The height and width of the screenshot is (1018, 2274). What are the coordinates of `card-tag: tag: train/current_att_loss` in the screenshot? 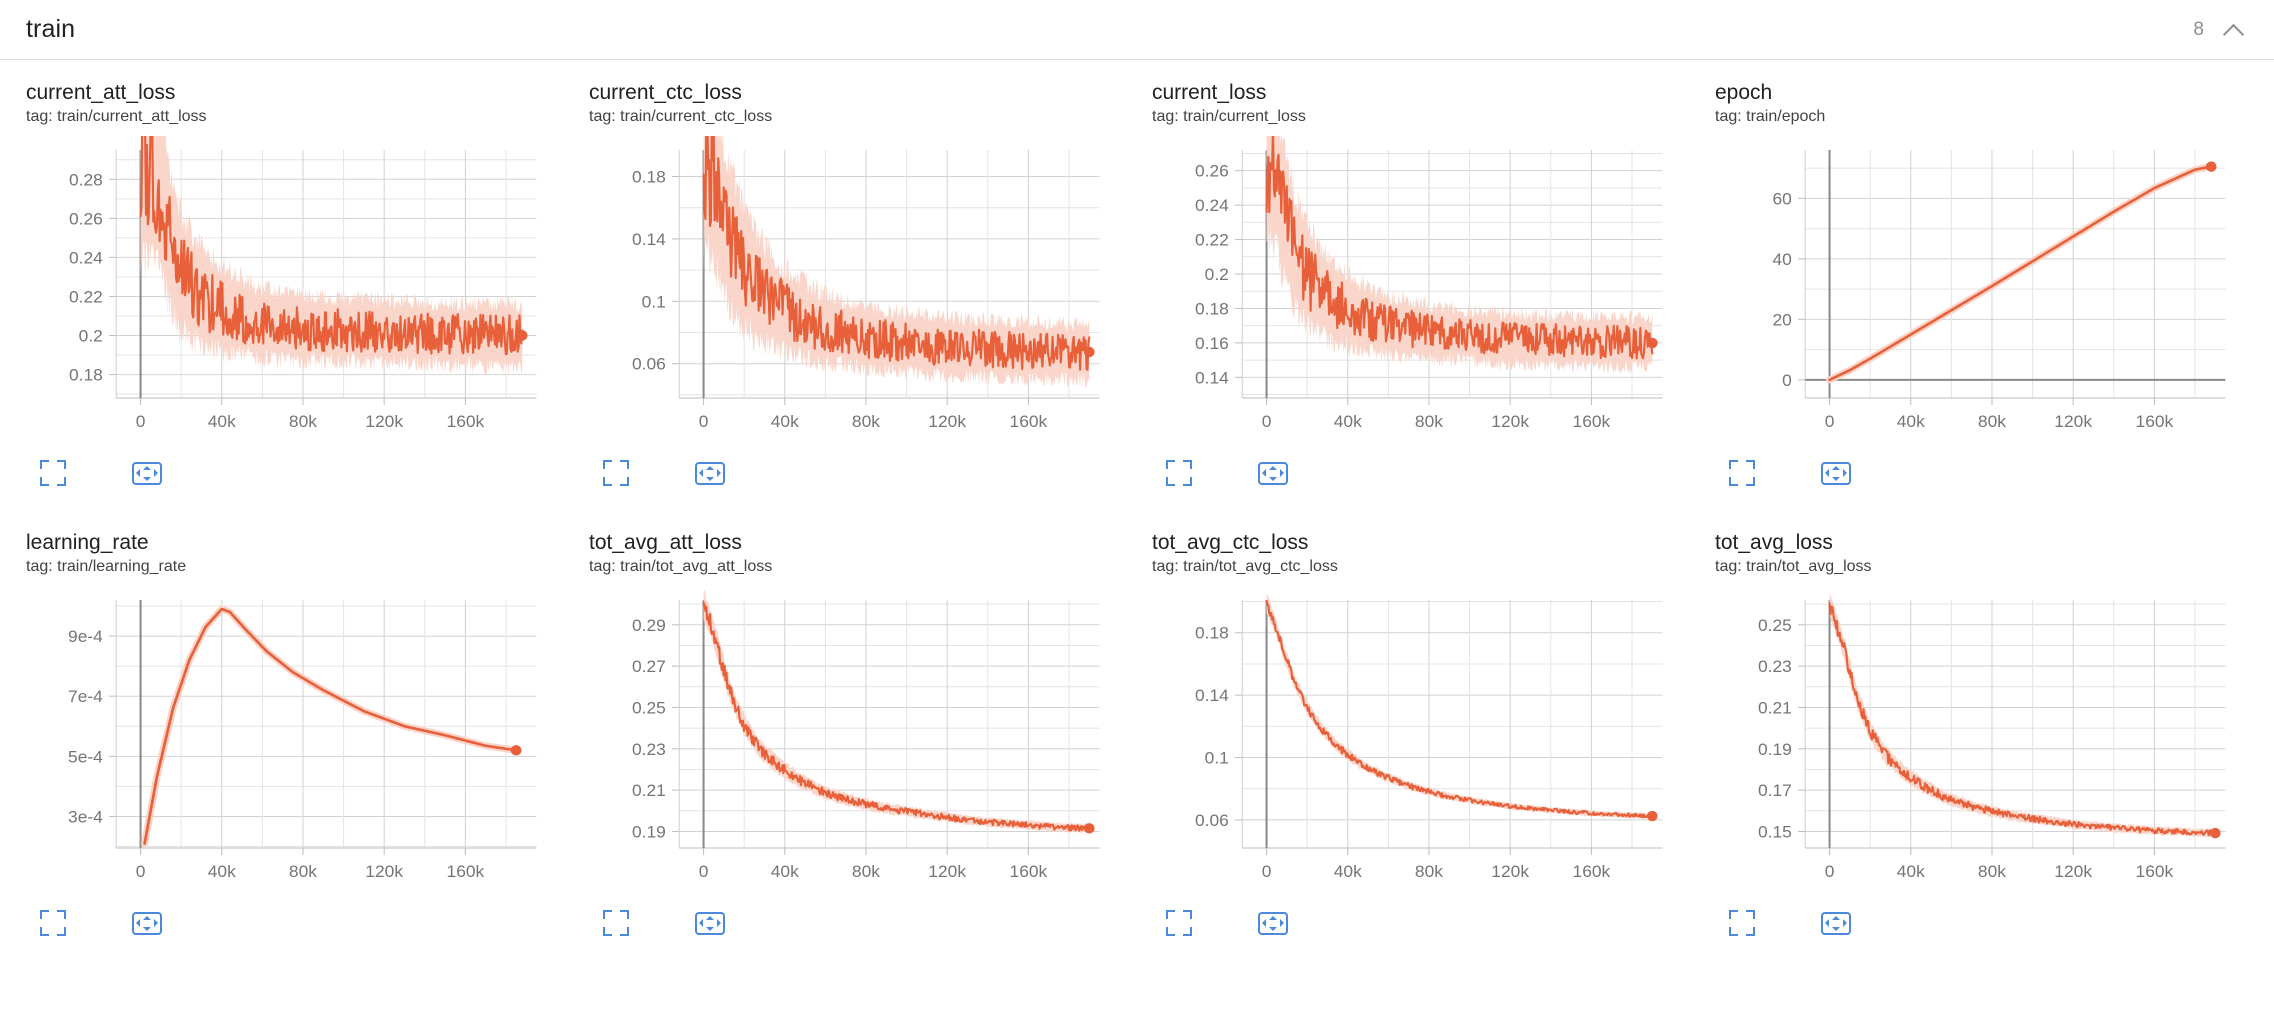 It's located at (116, 117).